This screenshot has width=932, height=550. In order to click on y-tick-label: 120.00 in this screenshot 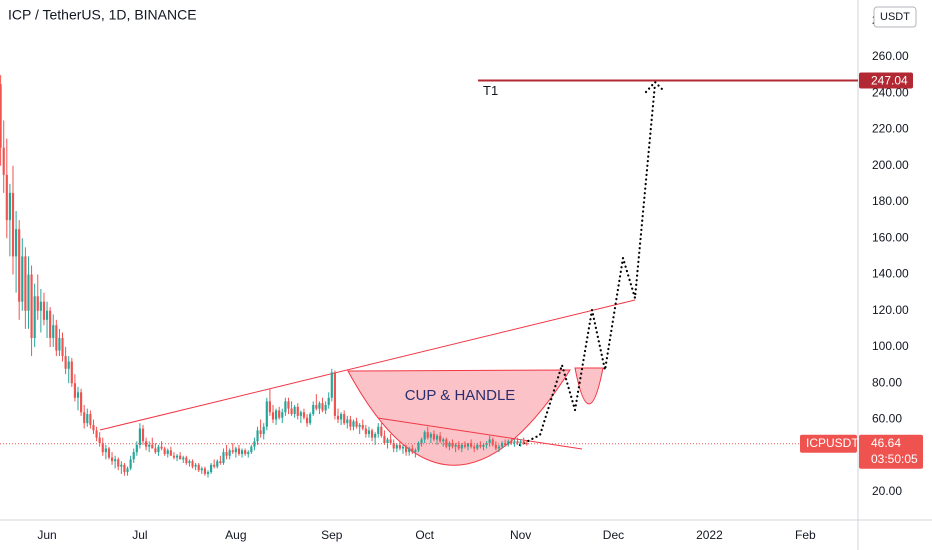, I will do `click(890, 310)`.